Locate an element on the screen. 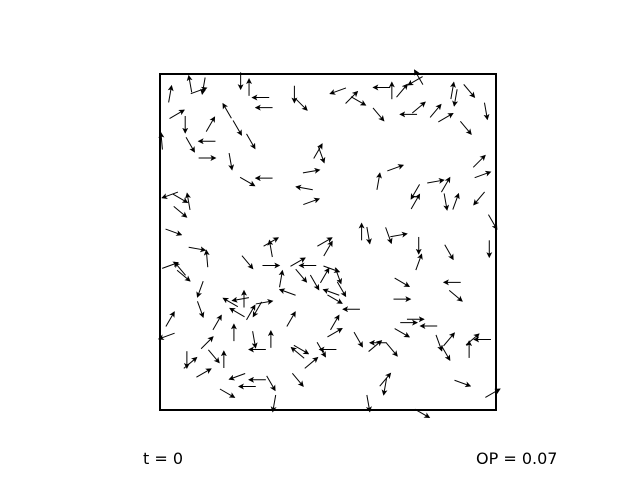  order-parameter-label: OP = 0.07 is located at coordinates (517, 458).